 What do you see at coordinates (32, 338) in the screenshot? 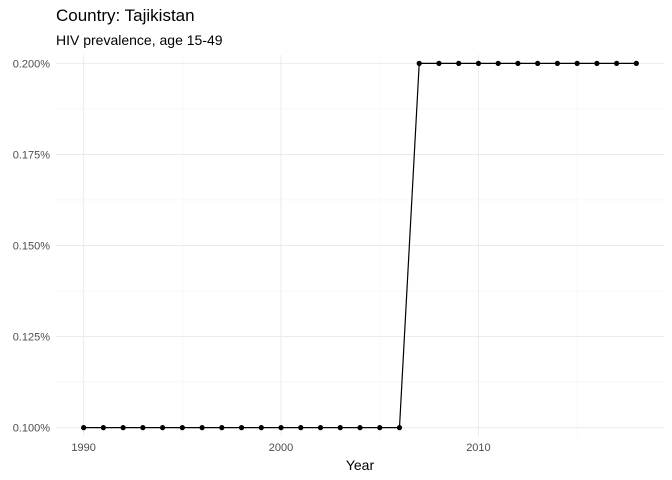
I see `y-tick-label: 0.125%` at bounding box center [32, 338].